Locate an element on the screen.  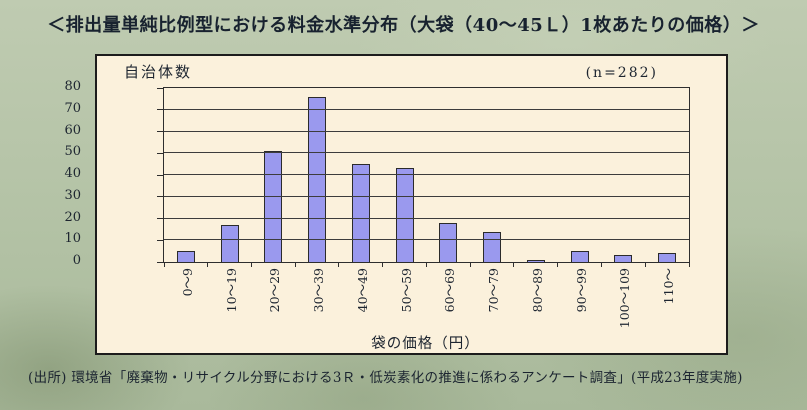
x-category-label: 80～89 is located at coordinates (536, 299).